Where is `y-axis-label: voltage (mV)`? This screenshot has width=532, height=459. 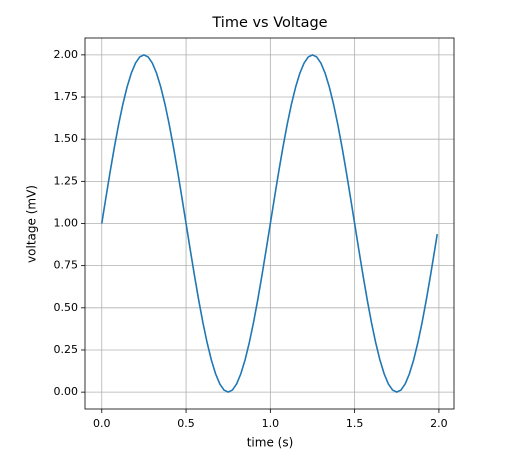
y-axis-label: voltage (mV) is located at coordinates (32, 224).